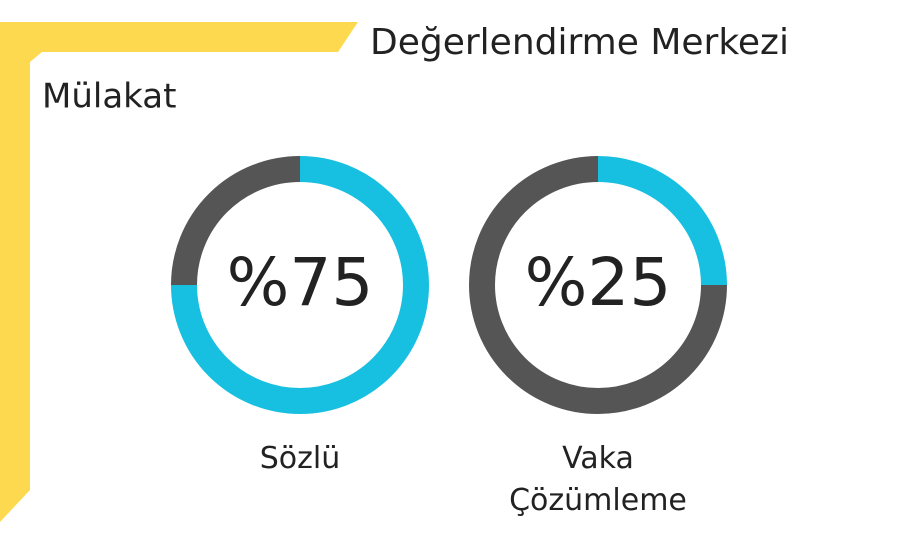 The height and width of the screenshot is (540, 900). Describe the element at coordinates (598, 282) in the screenshot. I see `center-value-label: %25` at that location.